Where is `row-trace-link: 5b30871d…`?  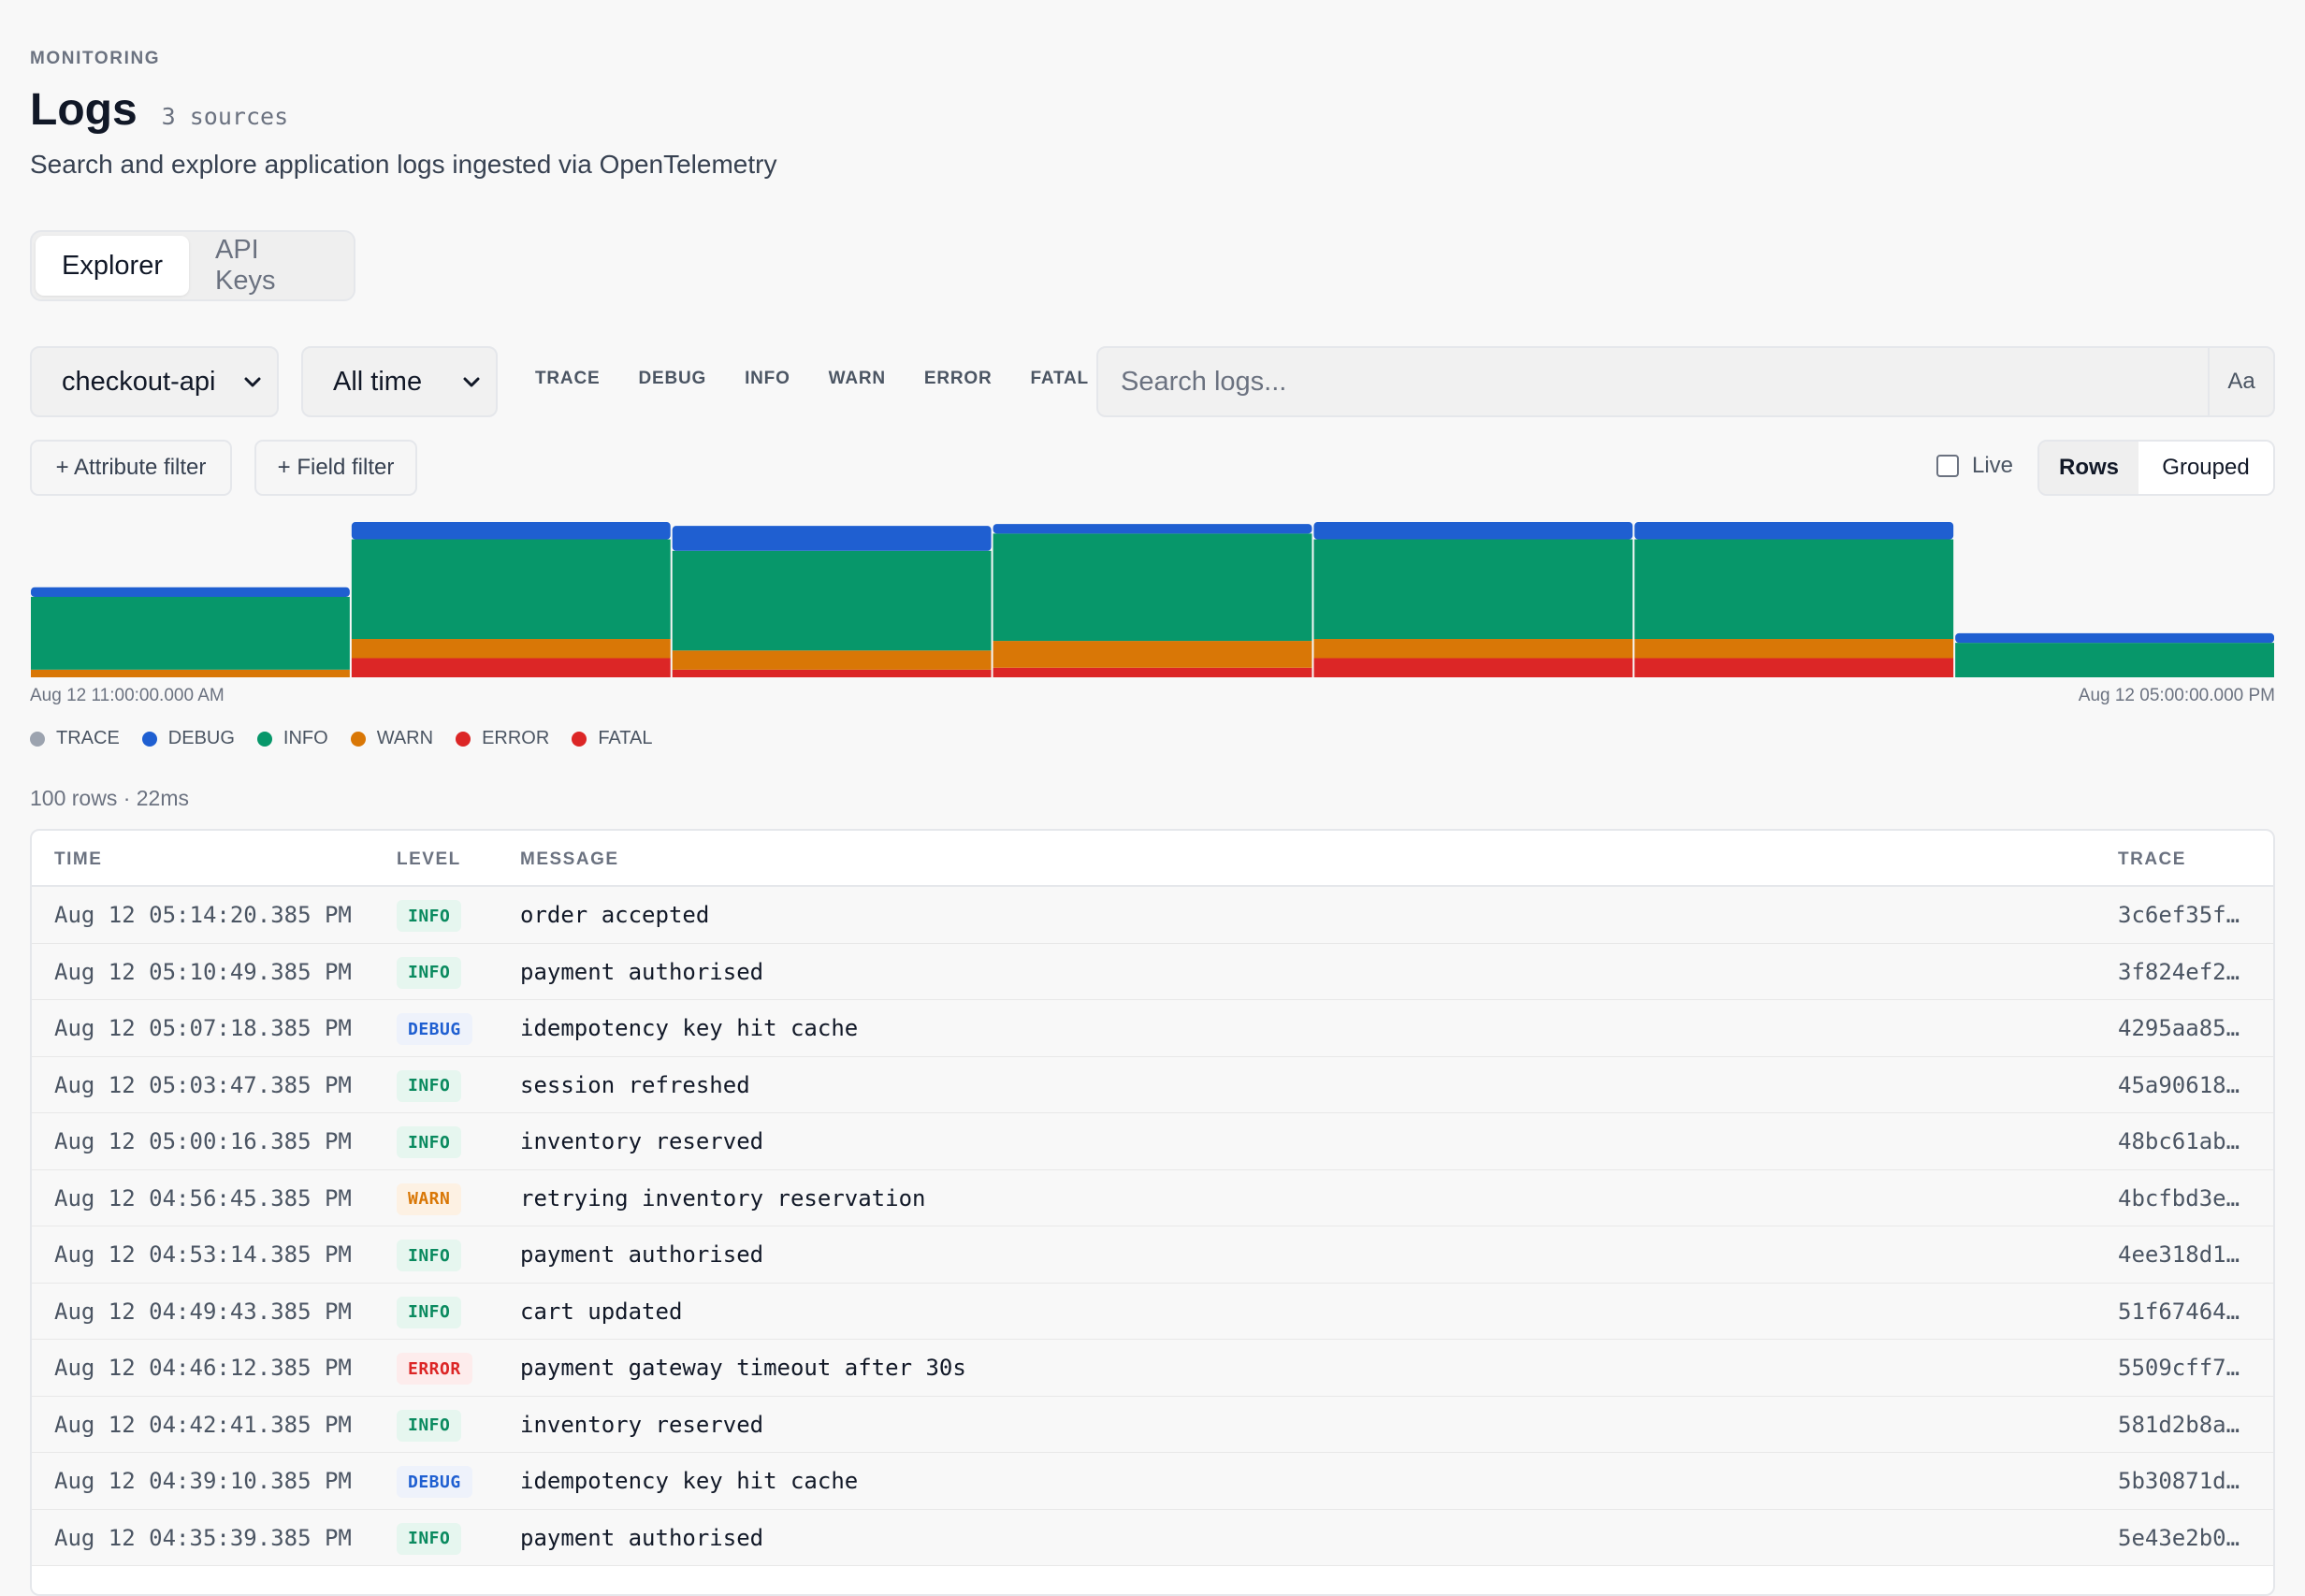
row-trace-link: 5b30871d… is located at coordinates (2179, 1481).